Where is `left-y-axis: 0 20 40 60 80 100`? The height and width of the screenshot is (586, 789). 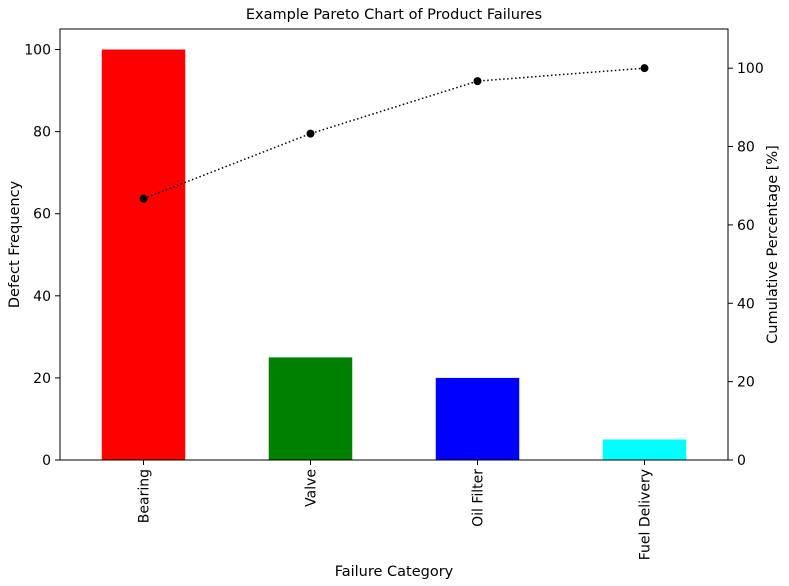 left-y-axis: 0 20 40 60 80 100 is located at coordinates (42, 256).